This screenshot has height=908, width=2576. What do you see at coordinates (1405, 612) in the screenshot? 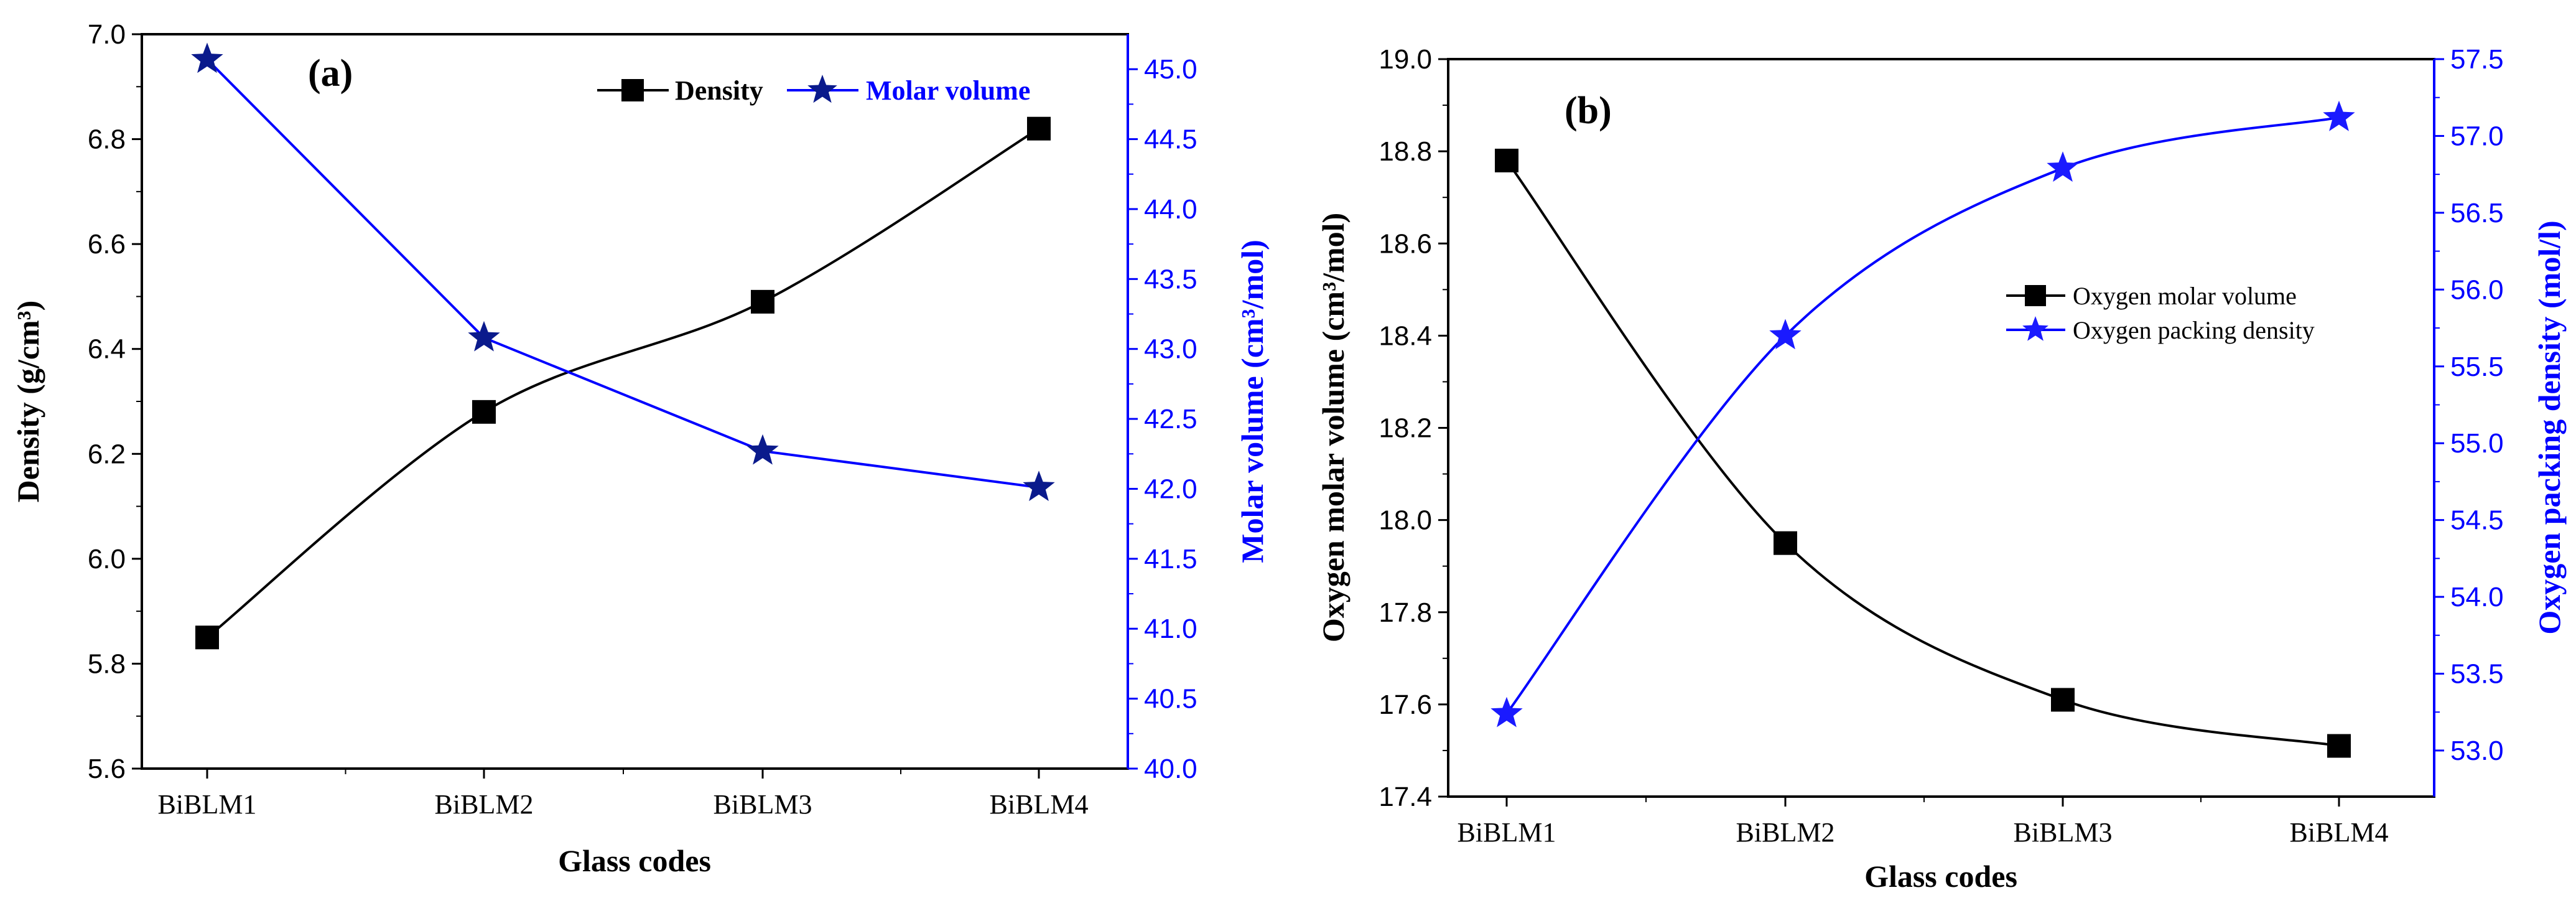
I see `y-tick-label-left-b-2: 17.8` at bounding box center [1405, 612].